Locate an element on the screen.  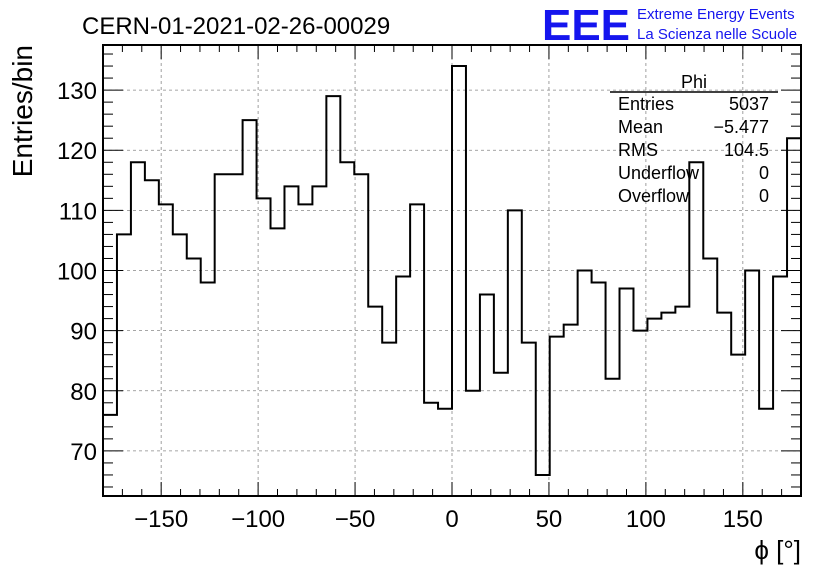
logo-line-2: La Scienza nelle Scuole is located at coordinates (717, 34).